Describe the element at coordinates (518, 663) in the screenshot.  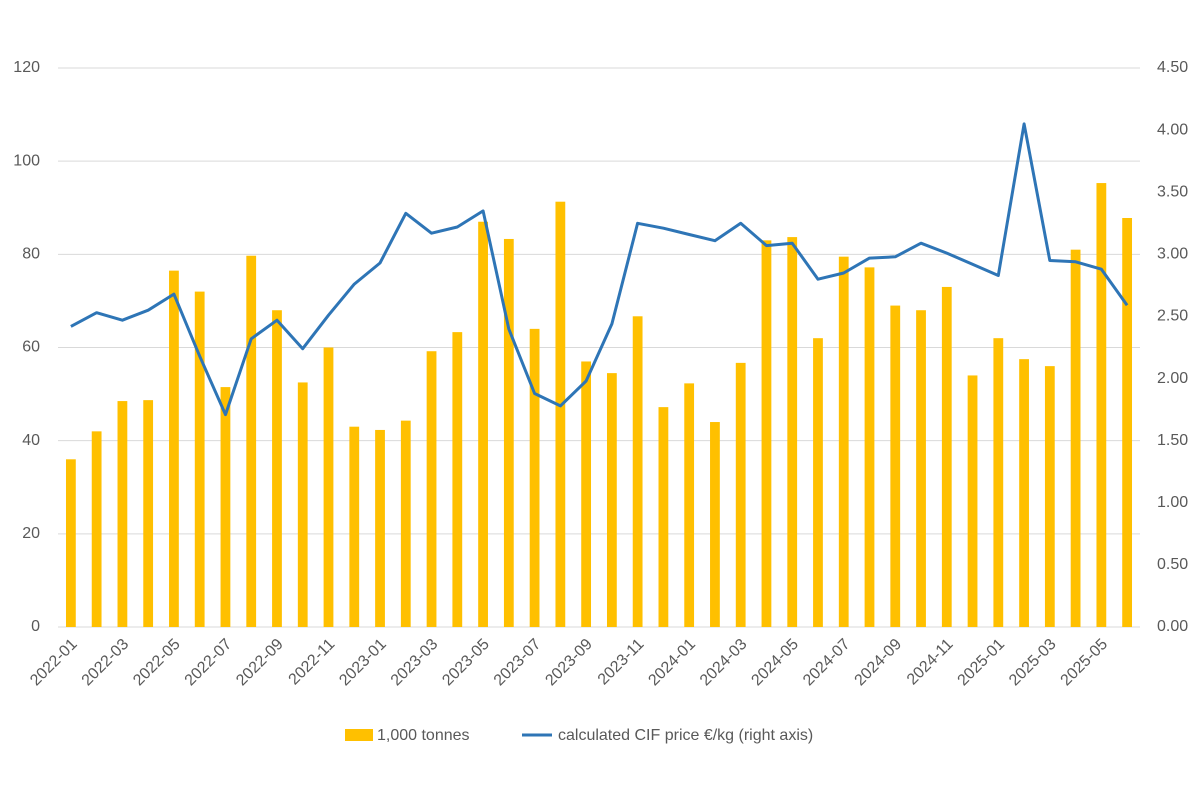
I see `x-tick-label: 2023-07` at that location.